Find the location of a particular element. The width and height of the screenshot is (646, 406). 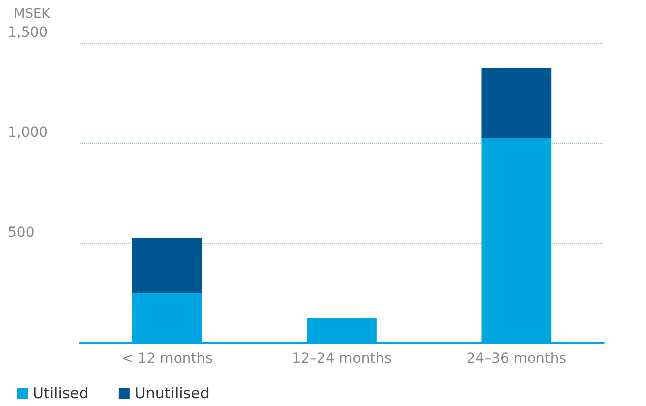

legend-label: Unutilised is located at coordinates (172, 393).